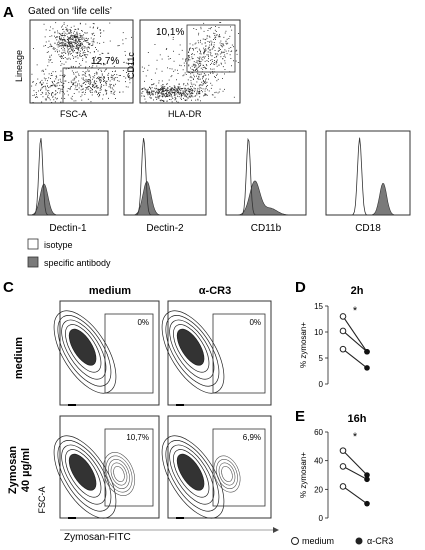 The image size is (425, 550). I want to click on panel-label-a: A, so click(8, 12).